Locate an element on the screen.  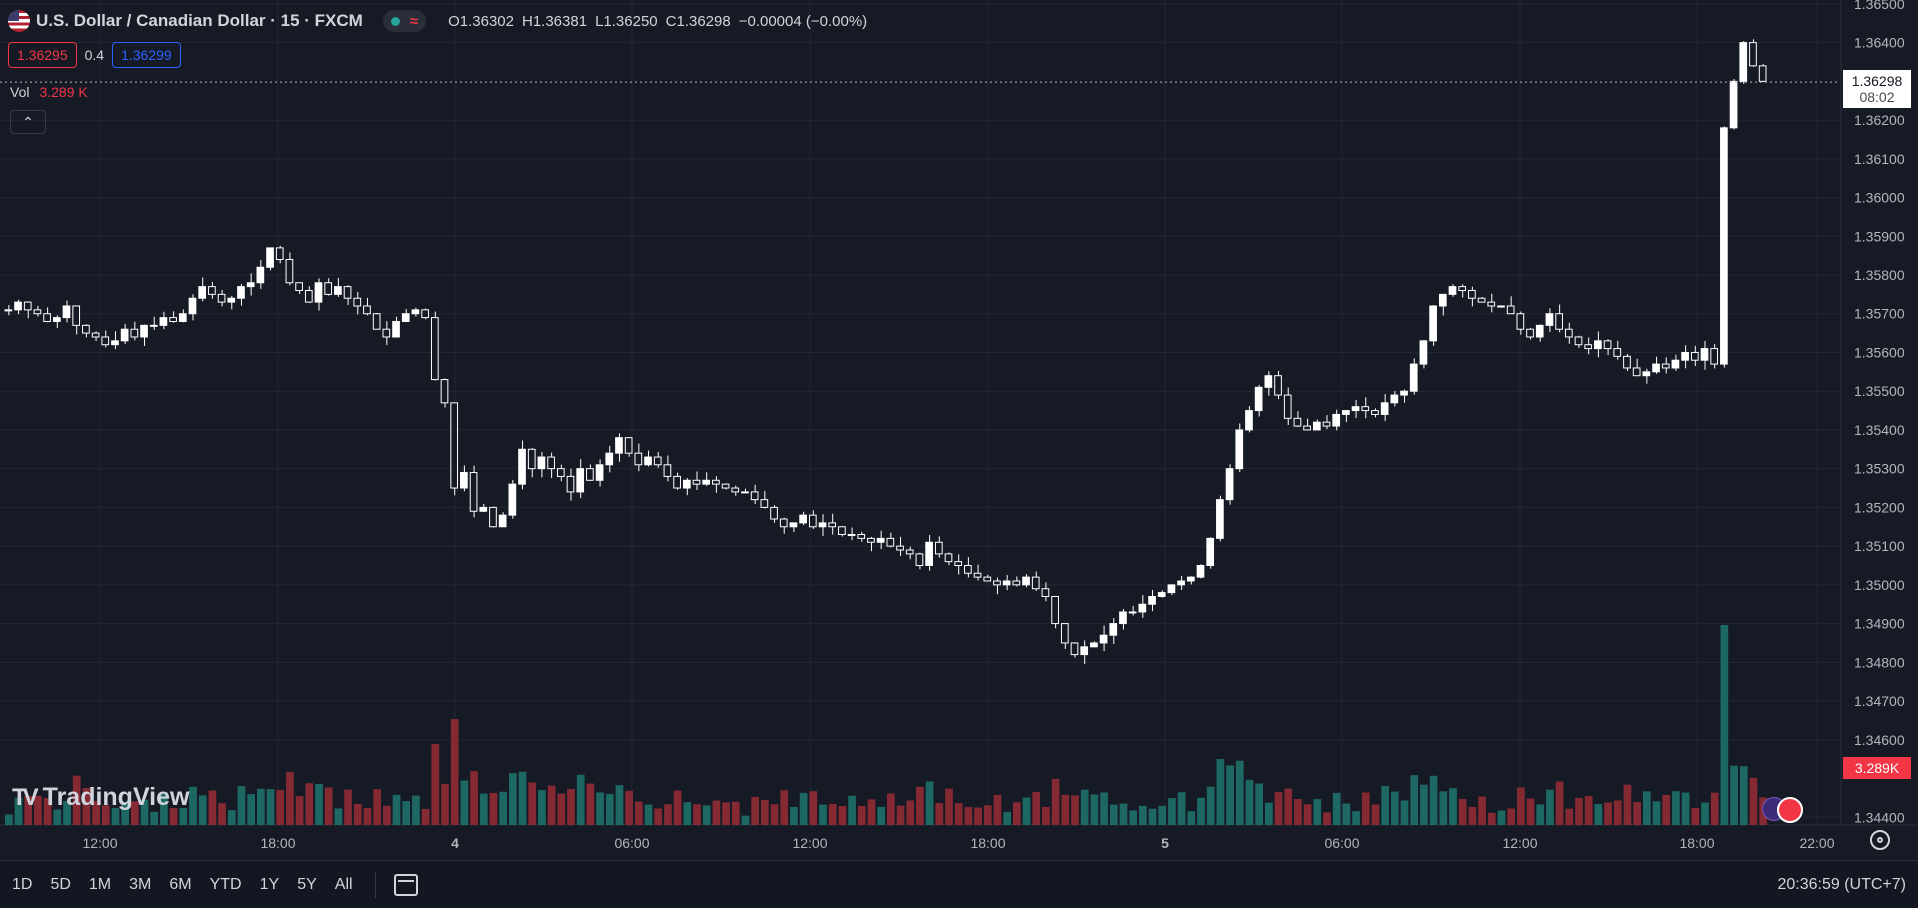
price-tick-label: 1.35900 is located at coordinates (1879, 236).